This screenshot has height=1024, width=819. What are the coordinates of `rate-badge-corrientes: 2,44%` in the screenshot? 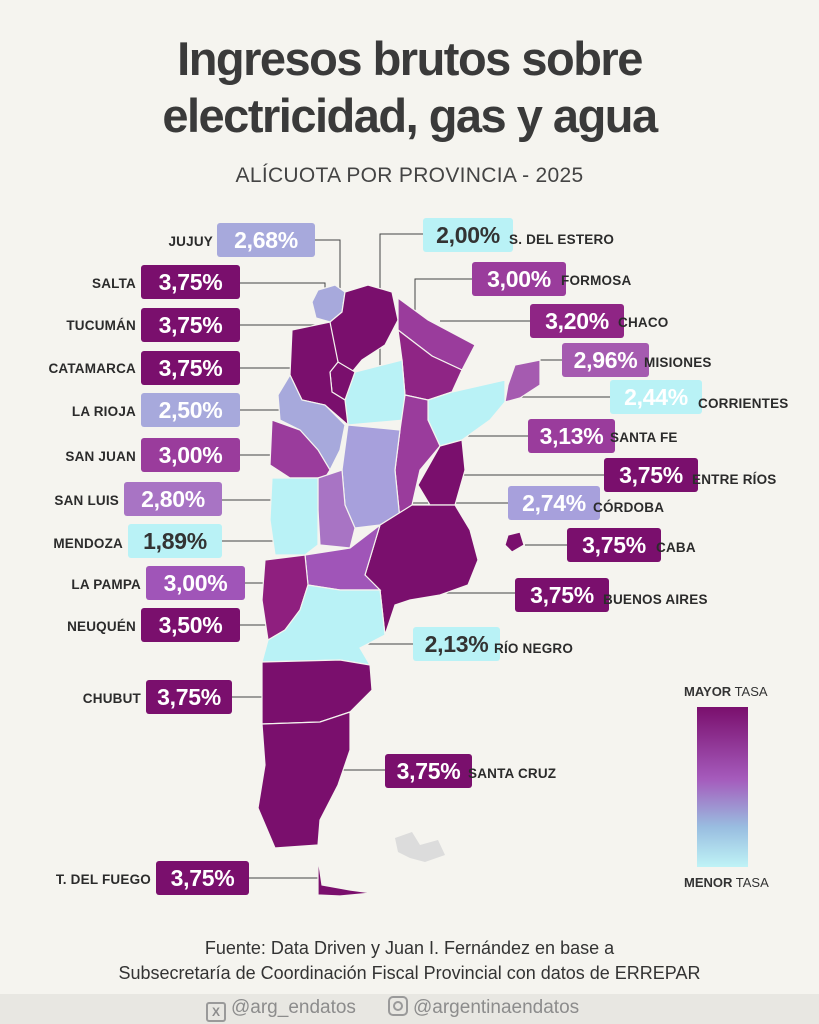 It's located at (656, 397).